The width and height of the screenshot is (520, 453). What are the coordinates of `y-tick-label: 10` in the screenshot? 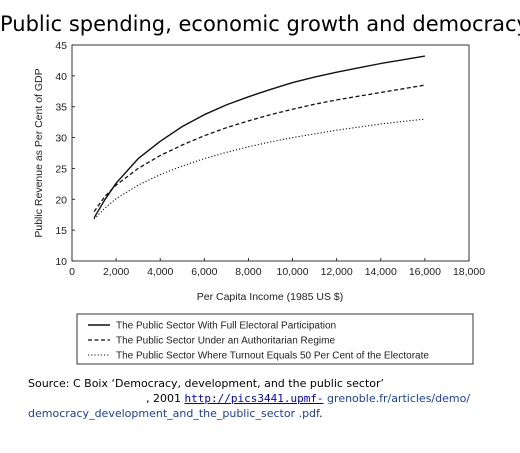 It's located at (61, 262).